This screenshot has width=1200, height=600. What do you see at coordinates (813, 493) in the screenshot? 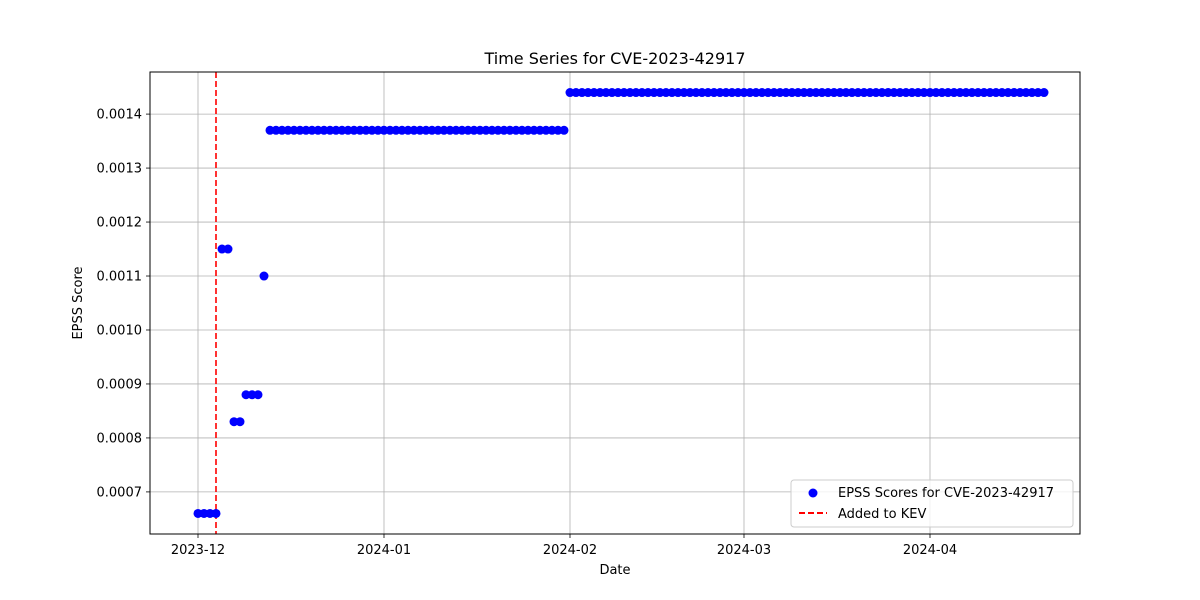
I see `legend-marker-epss` at bounding box center [813, 493].